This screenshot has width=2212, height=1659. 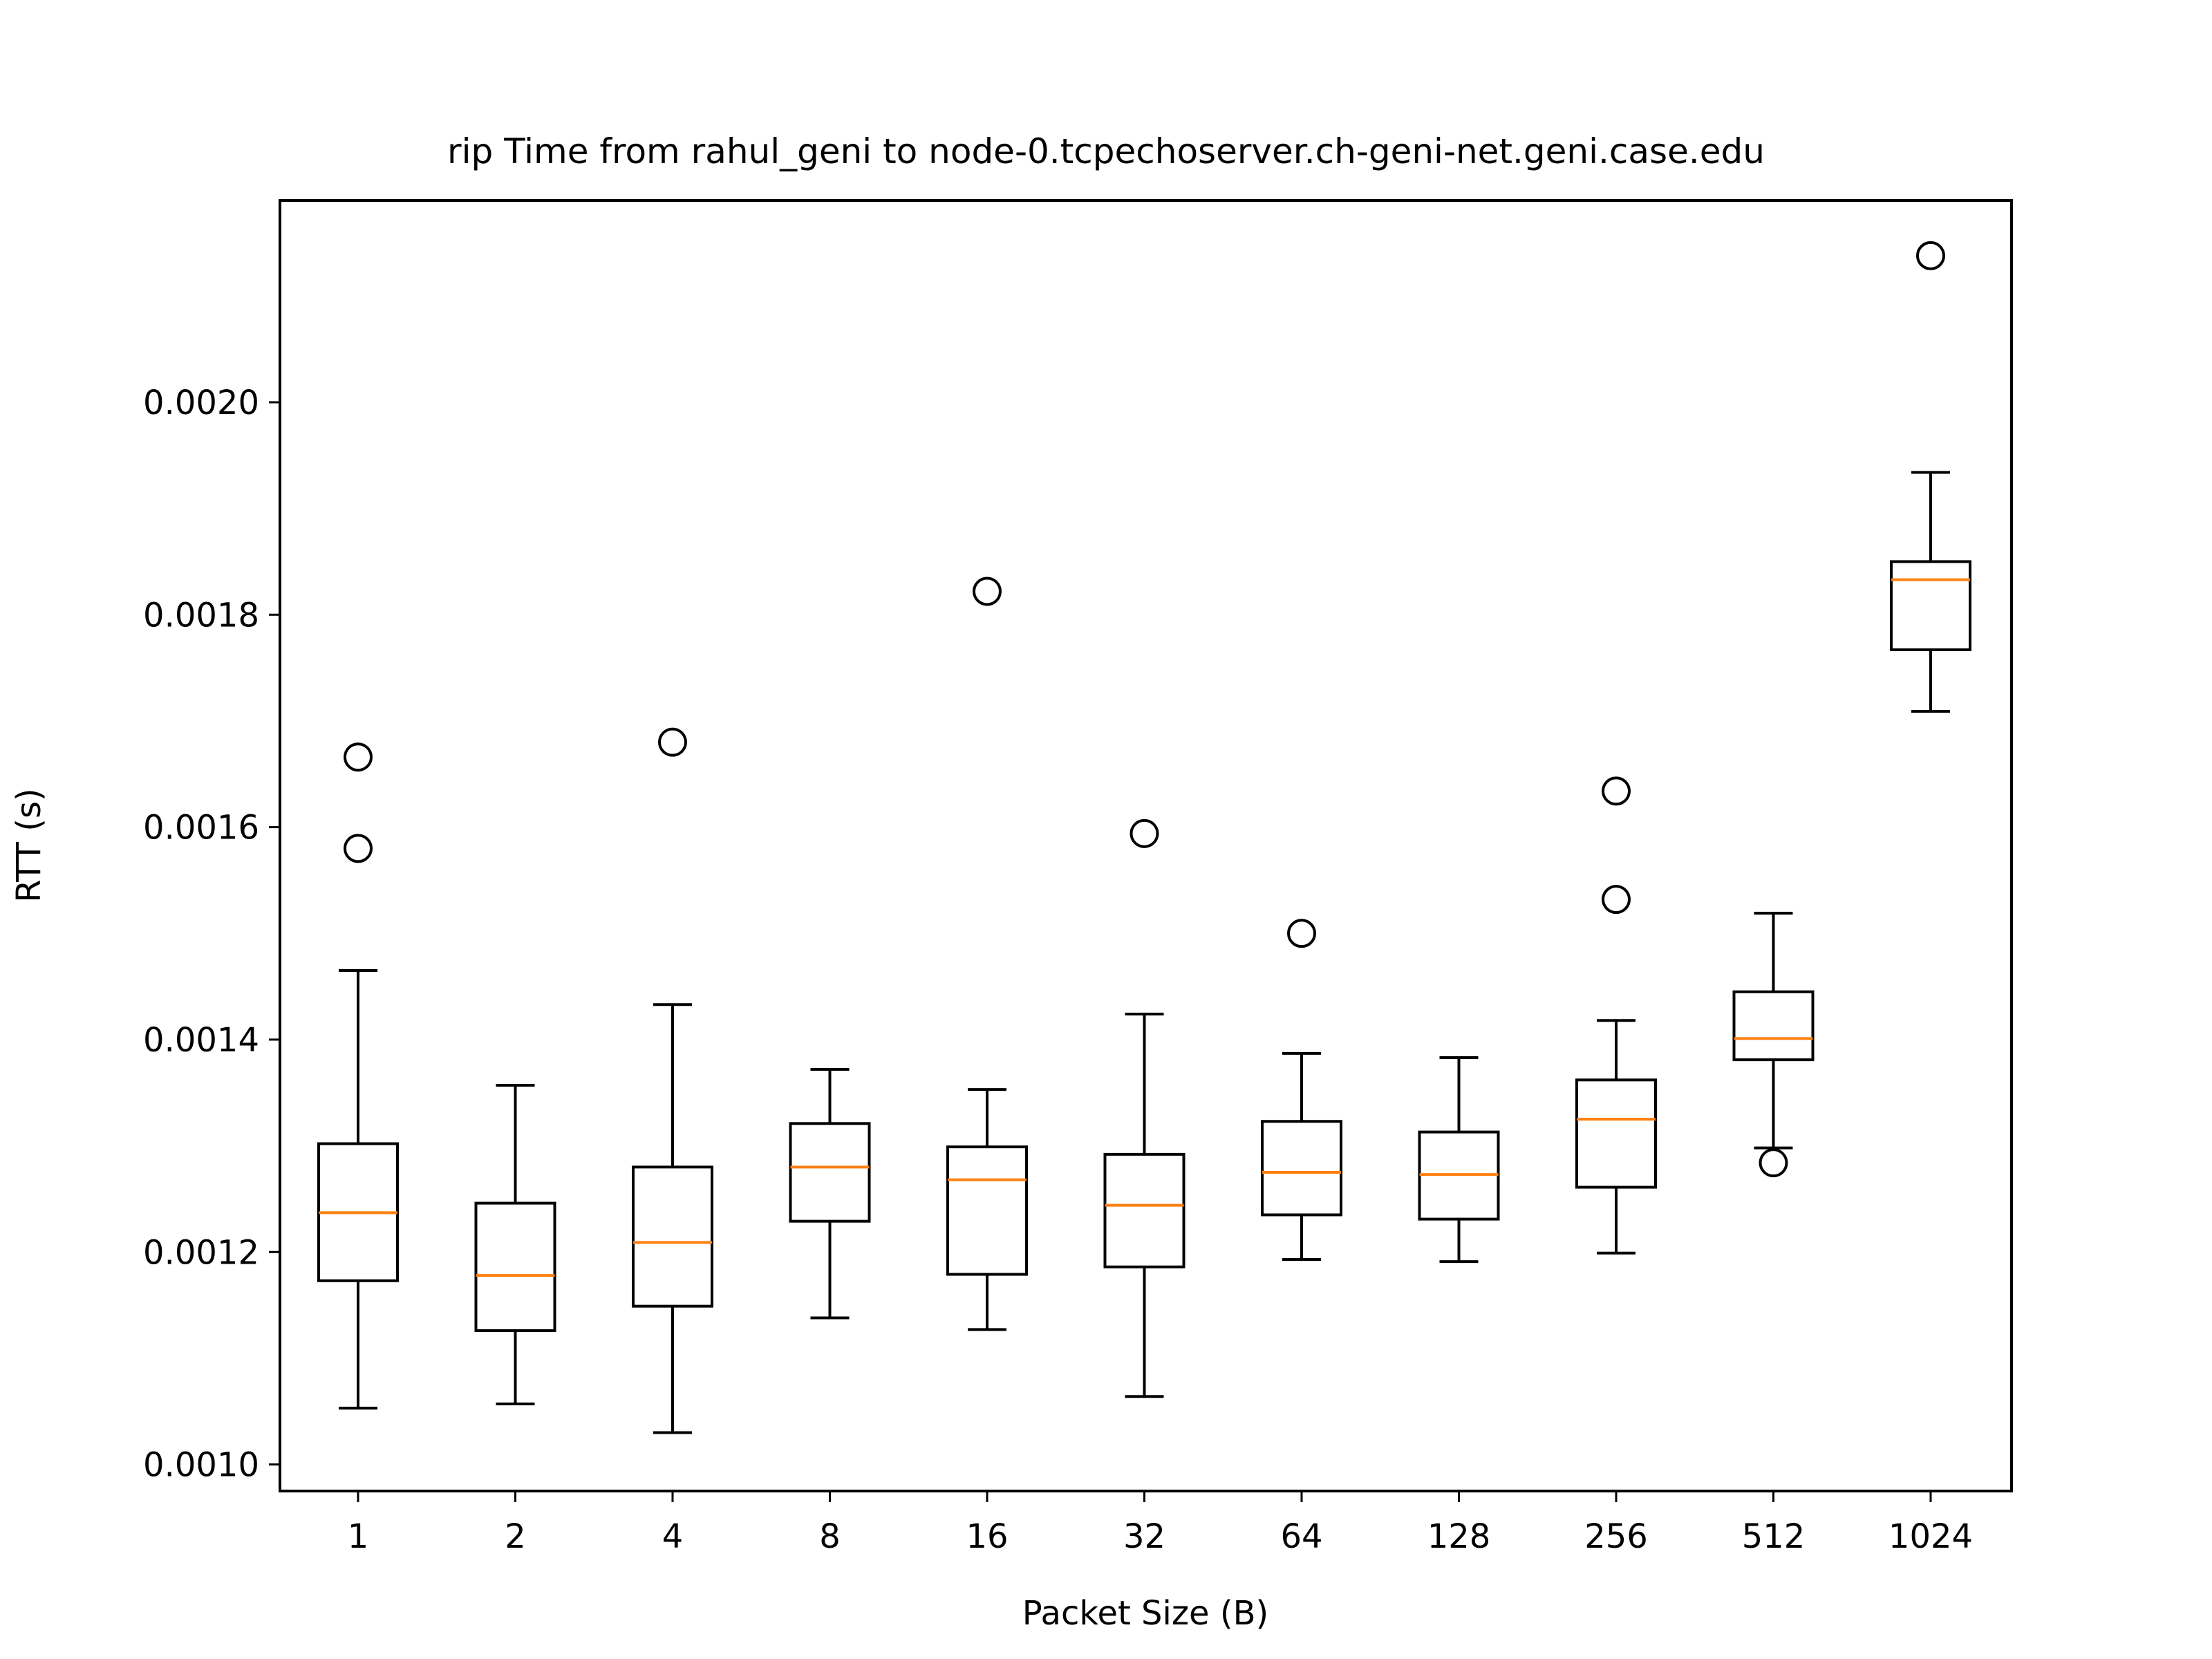 What do you see at coordinates (201, 828) in the screenshot?
I see `y-tick-label: 0.0016` at bounding box center [201, 828].